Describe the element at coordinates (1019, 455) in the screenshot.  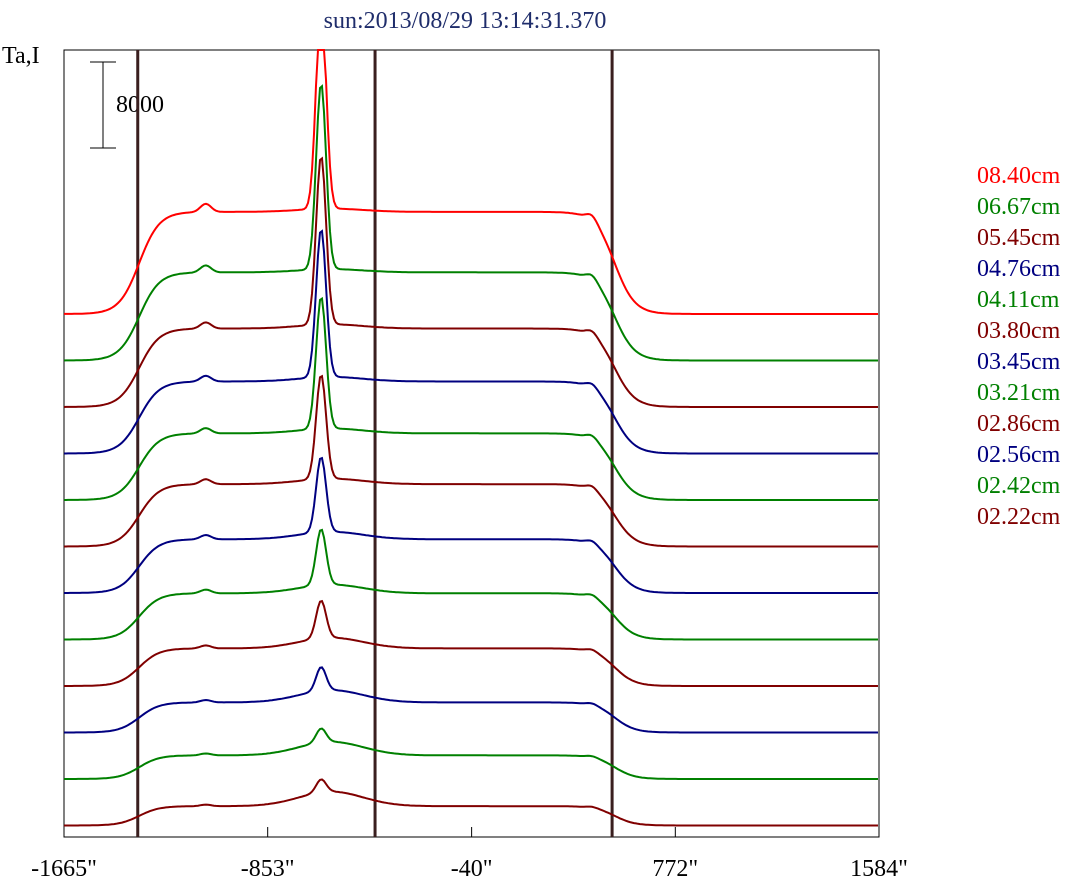
I see `legend-entry-02.56cm: 02.56cm` at that location.